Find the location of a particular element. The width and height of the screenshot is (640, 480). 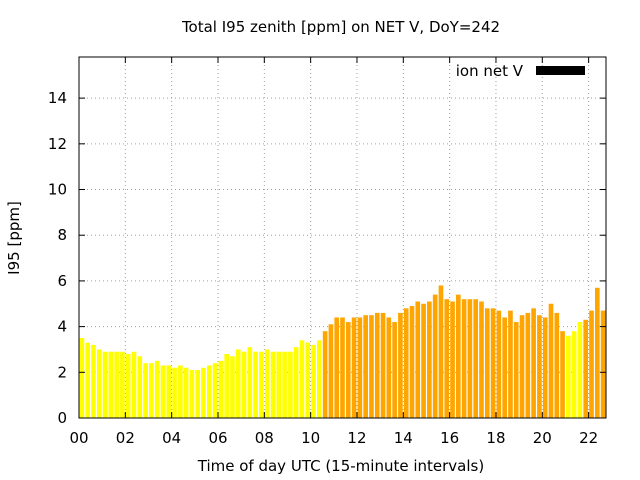

legend-swatch is located at coordinates (560, 70).